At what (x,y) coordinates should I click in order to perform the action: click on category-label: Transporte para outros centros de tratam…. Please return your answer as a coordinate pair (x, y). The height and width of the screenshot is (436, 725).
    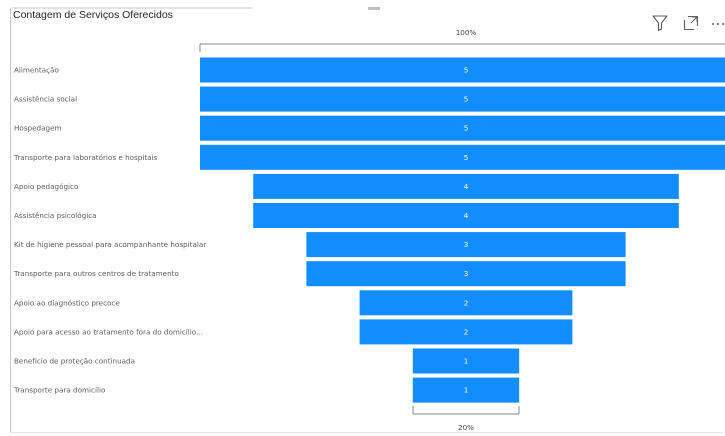
    Looking at the image, I should click on (96, 273).